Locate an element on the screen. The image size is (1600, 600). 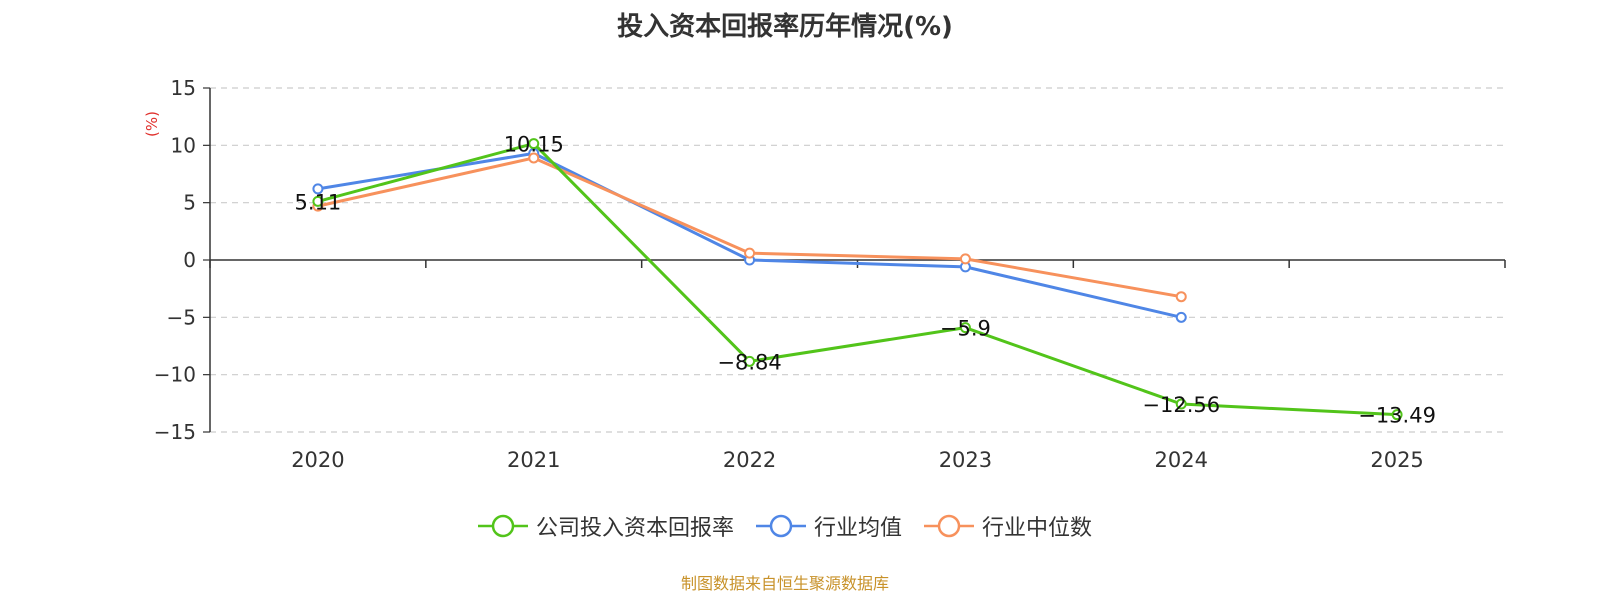
y-tick-label: −10 is located at coordinates (175, 375).